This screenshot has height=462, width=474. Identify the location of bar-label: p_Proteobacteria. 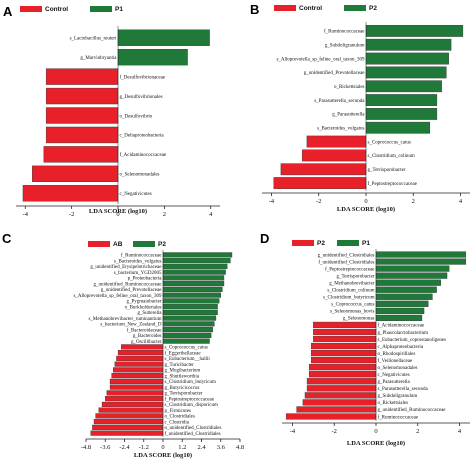
(145, 279).